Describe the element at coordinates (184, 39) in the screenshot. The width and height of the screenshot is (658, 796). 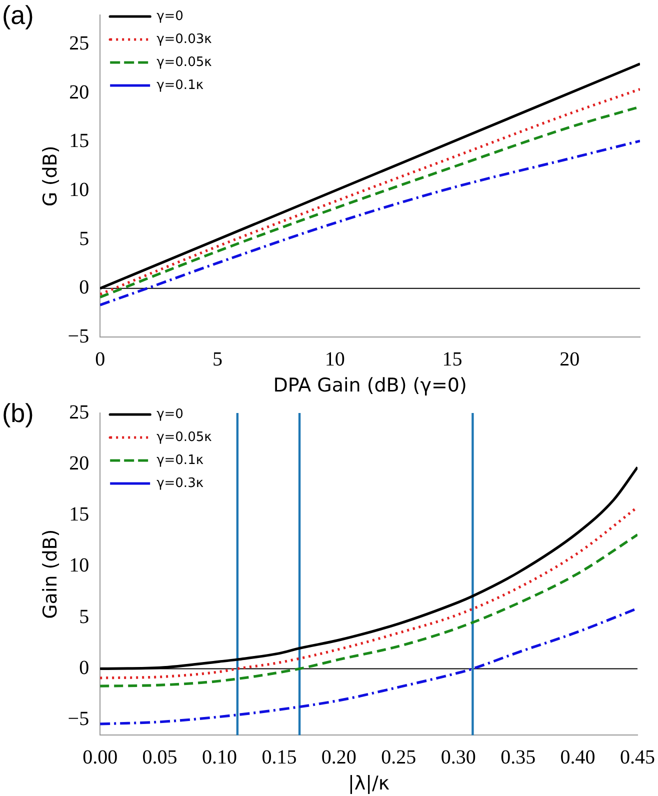
I see `legend-label: γ=0.03κ` at that location.